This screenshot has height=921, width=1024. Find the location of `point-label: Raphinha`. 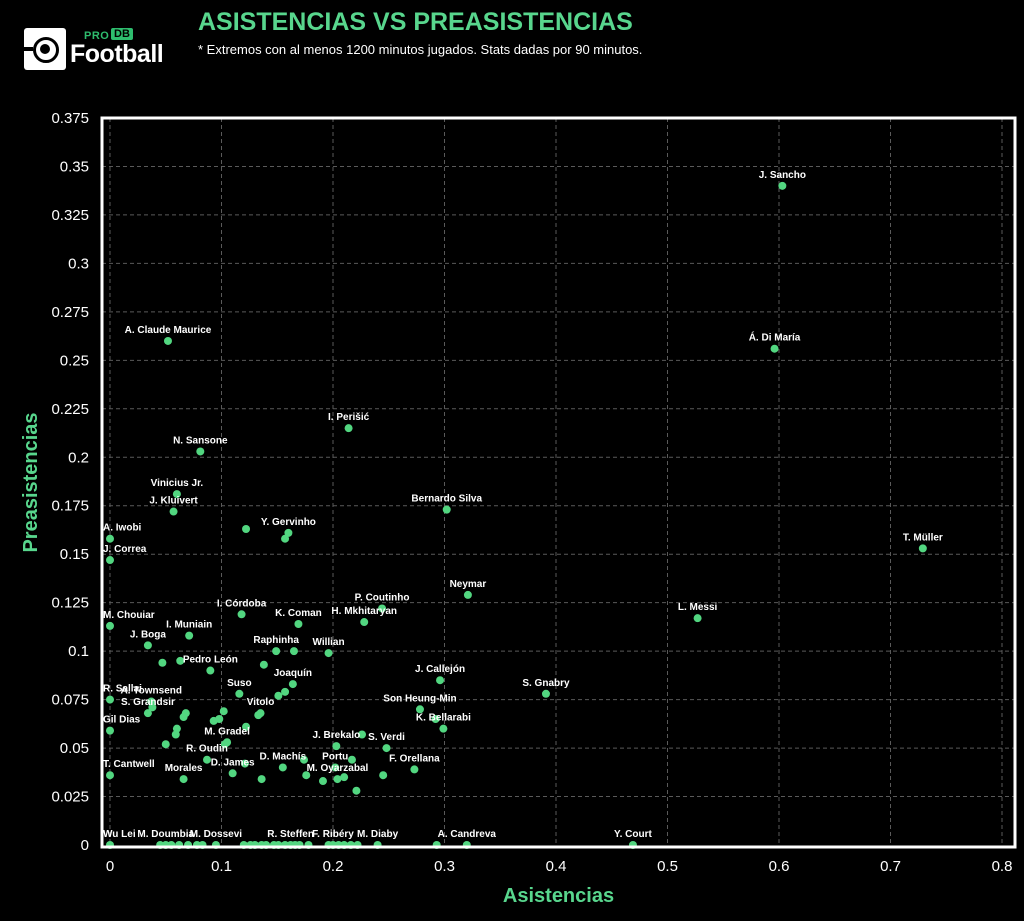

point-label: Raphinha is located at coordinates (276, 640).